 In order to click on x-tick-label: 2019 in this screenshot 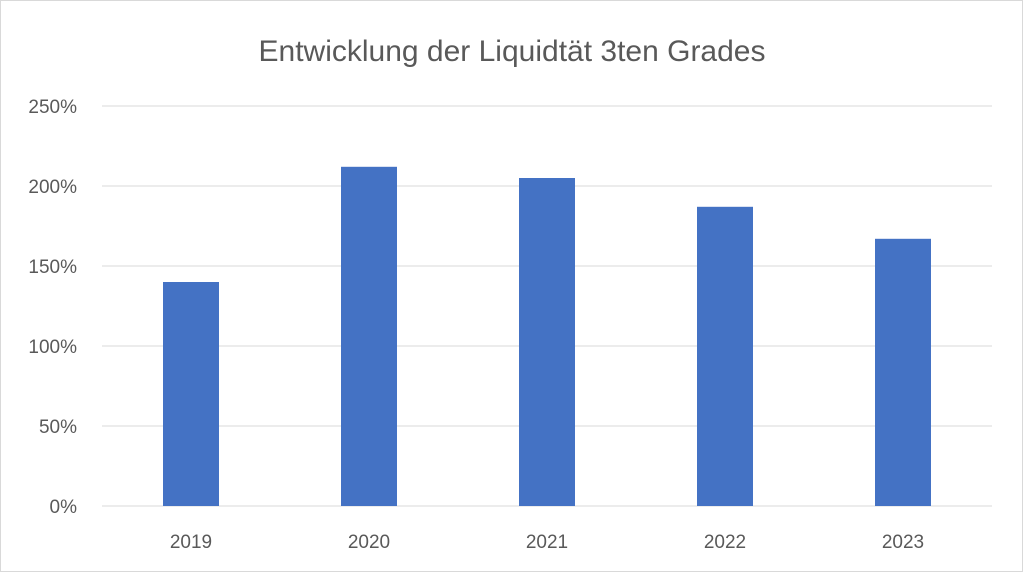, I will do `click(191, 542)`.